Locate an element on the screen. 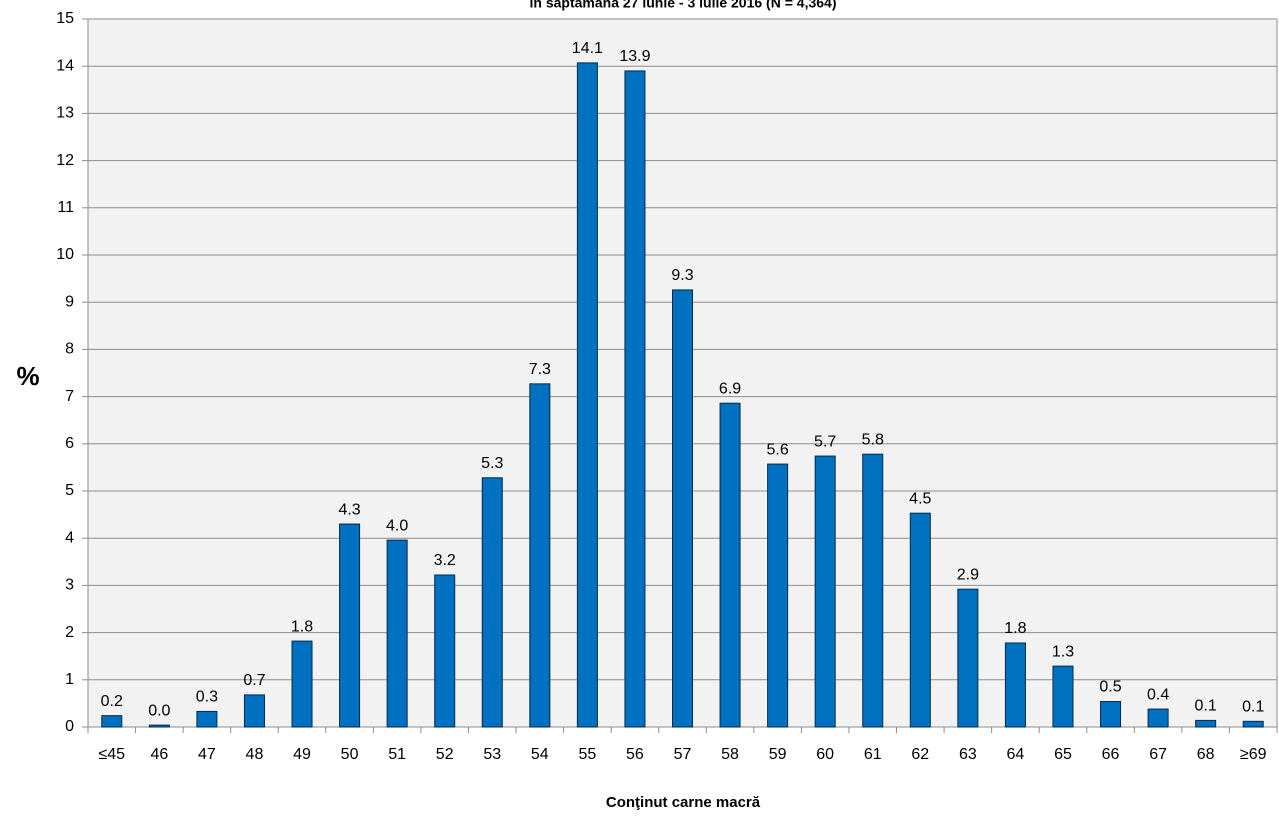 The image size is (1279, 816). y-tick-label: 13 is located at coordinates (65, 113).